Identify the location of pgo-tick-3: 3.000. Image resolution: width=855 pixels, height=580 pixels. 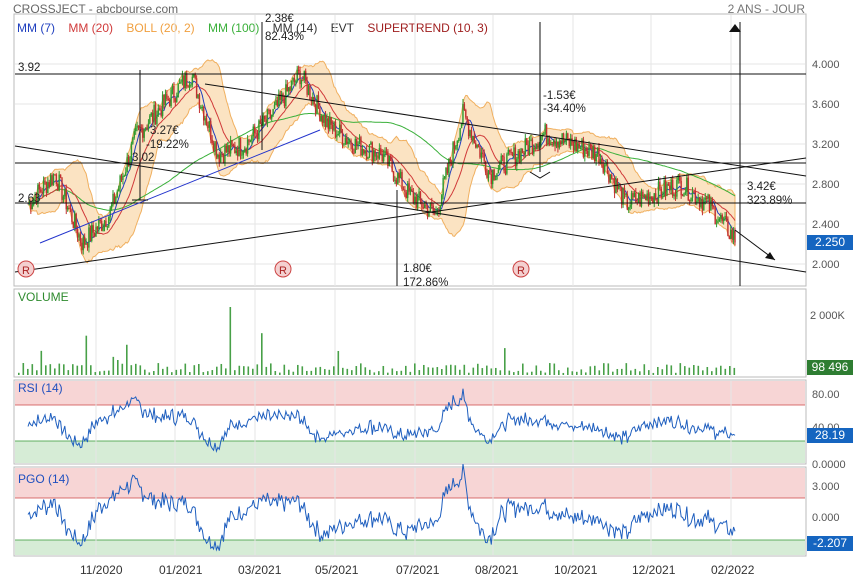
(826, 487).